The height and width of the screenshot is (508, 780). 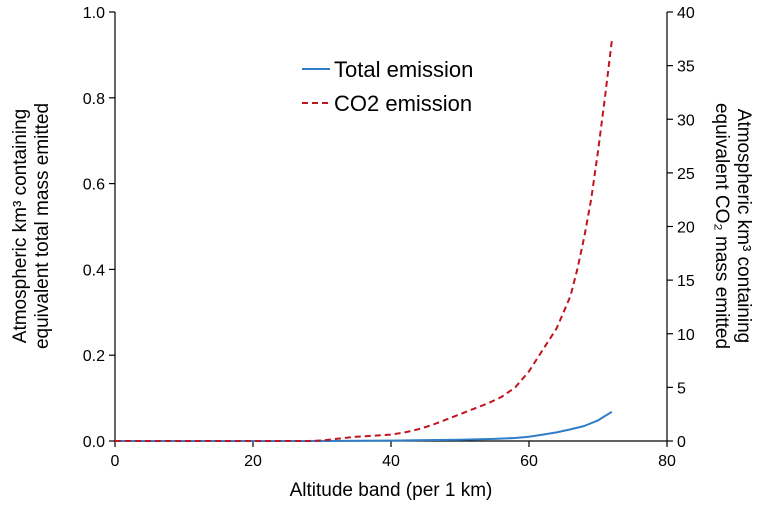 What do you see at coordinates (364, 426) in the screenshot?
I see `series-line-total-emission` at bounding box center [364, 426].